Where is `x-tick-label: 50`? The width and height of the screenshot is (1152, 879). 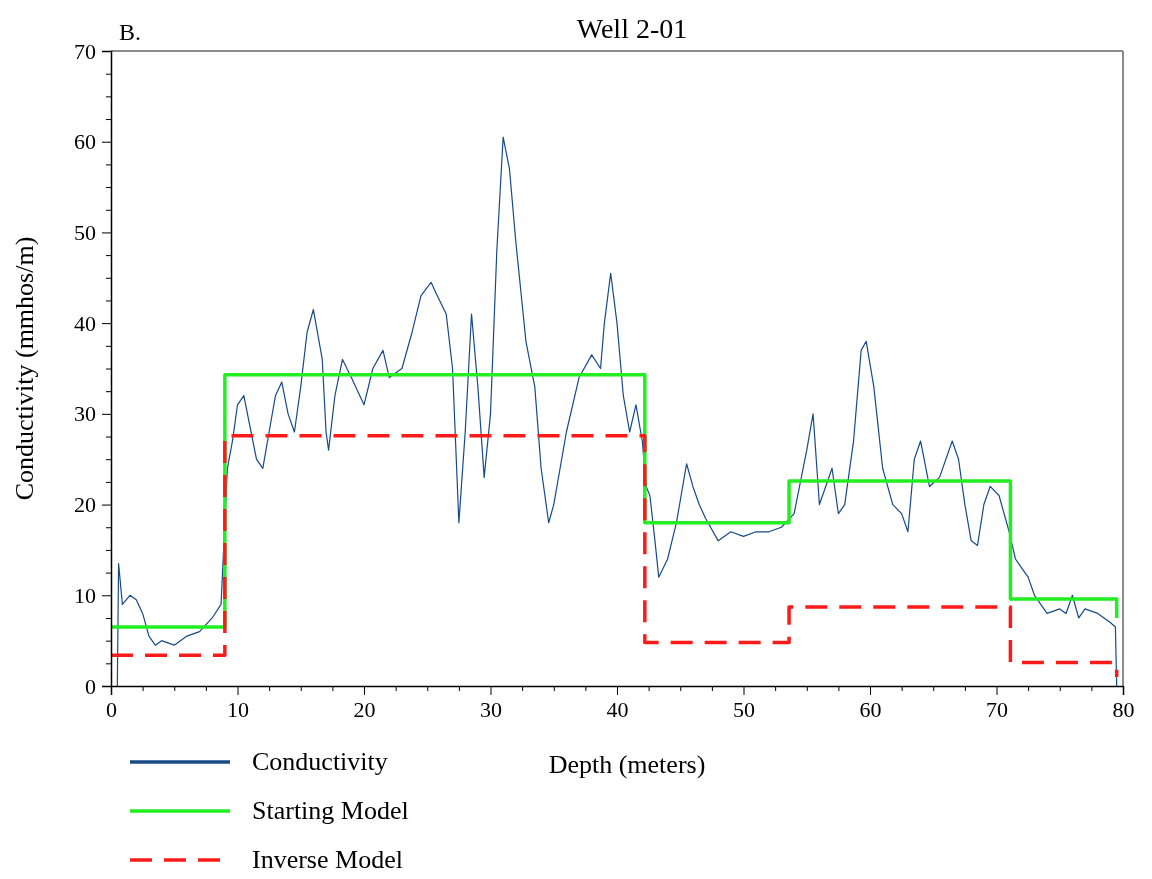 x-tick-label: 50 is located at coordinates (744, 709).